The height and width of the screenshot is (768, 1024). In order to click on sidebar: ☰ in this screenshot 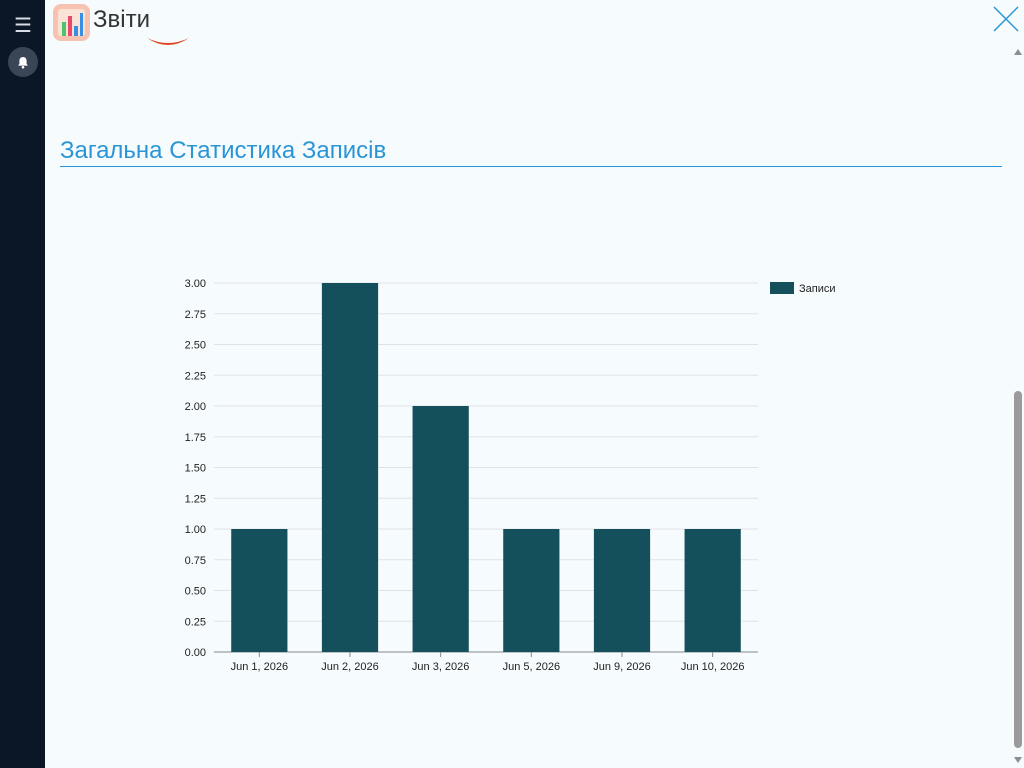, I will do `click(22, 384)`.